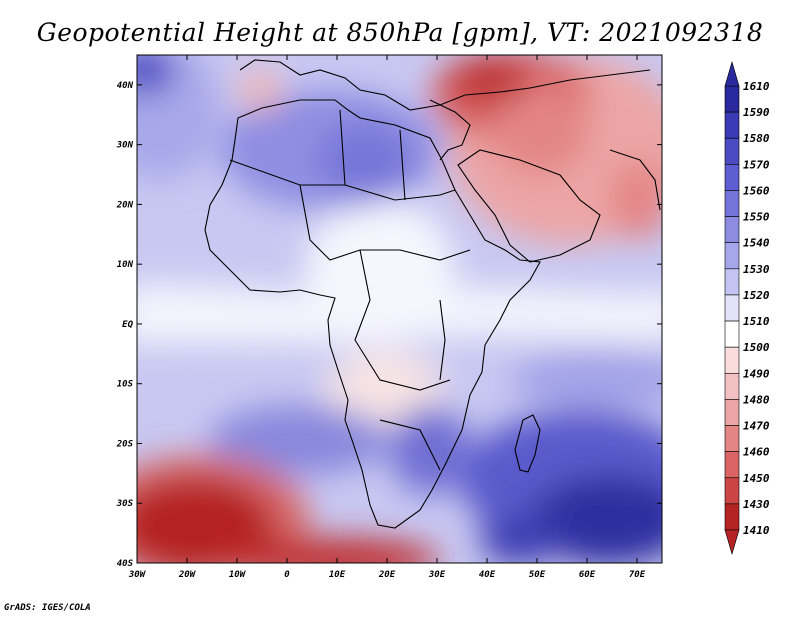 The image size is (800, 618). I want to click on lat-label: EQ, so click(127, 325).